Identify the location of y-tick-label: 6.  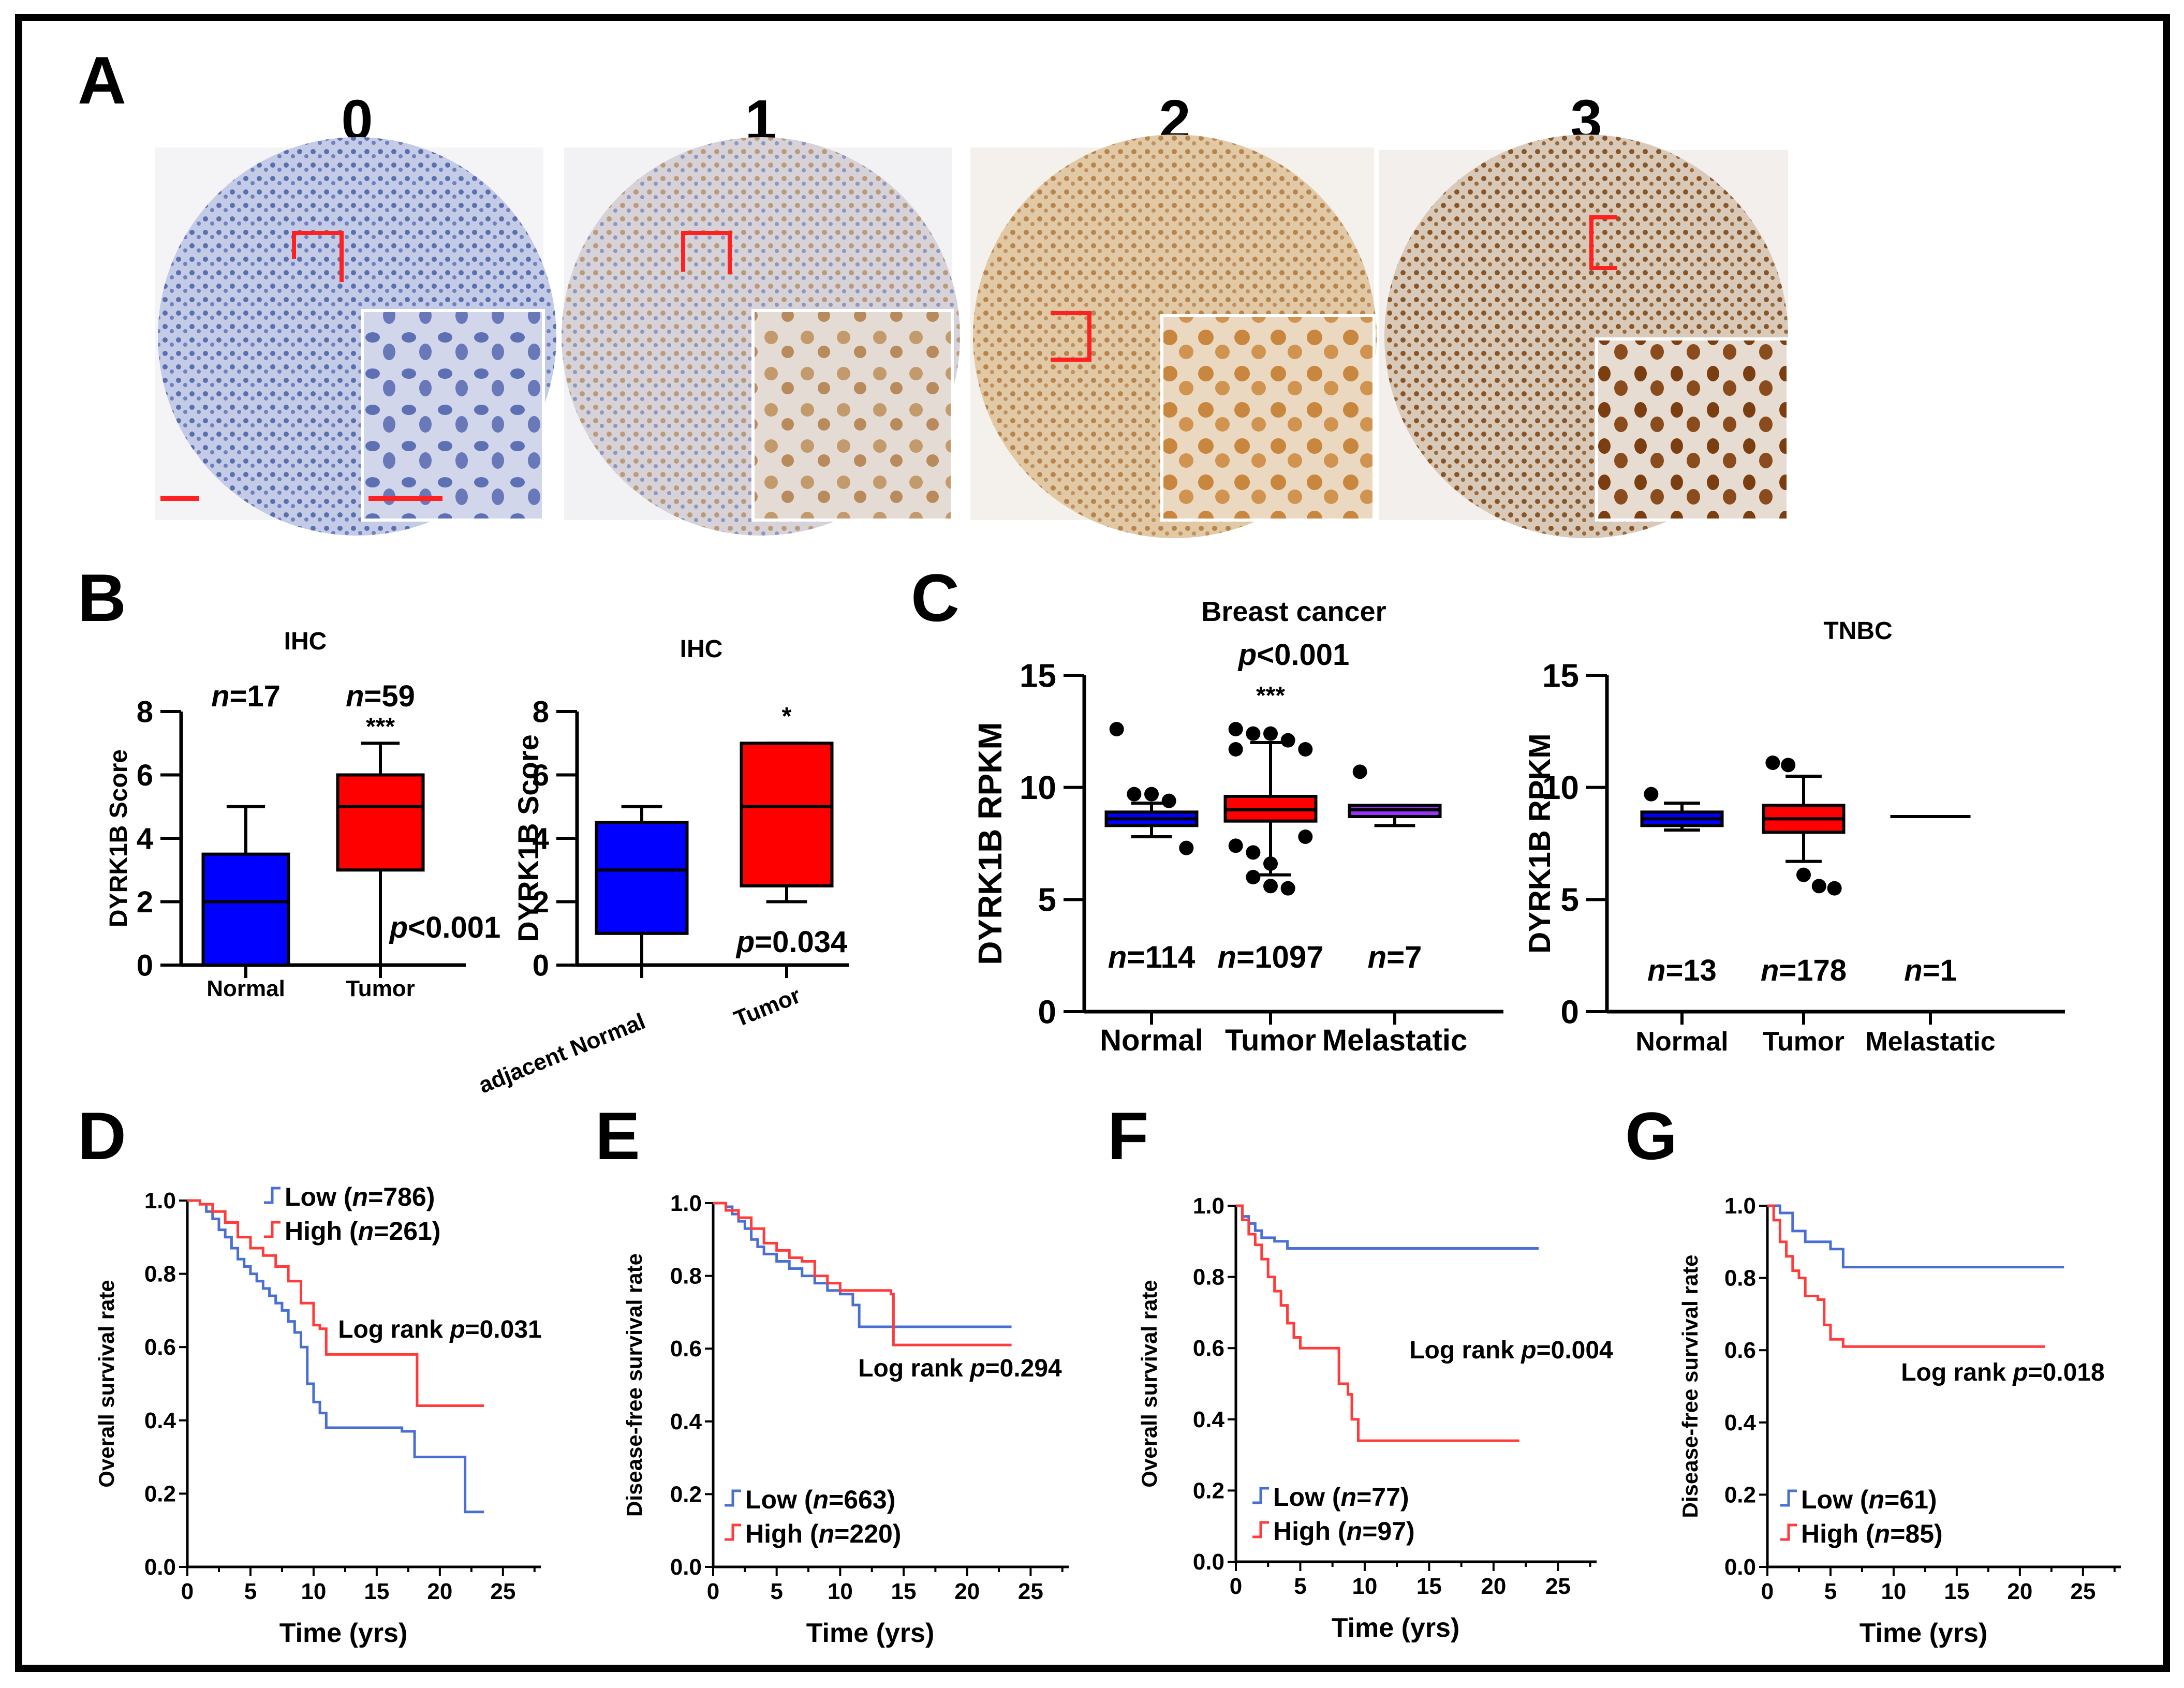
(541, 775).